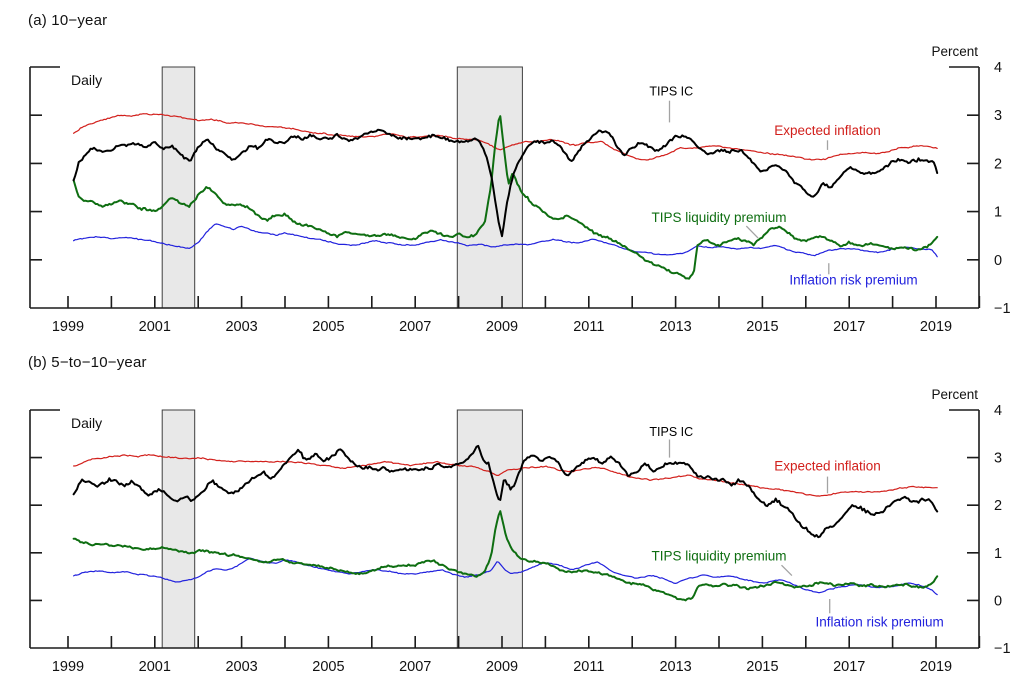 The image size is (1018, 685). I want to click on series-line-tips-liquidity-premium, so click(505, 556).